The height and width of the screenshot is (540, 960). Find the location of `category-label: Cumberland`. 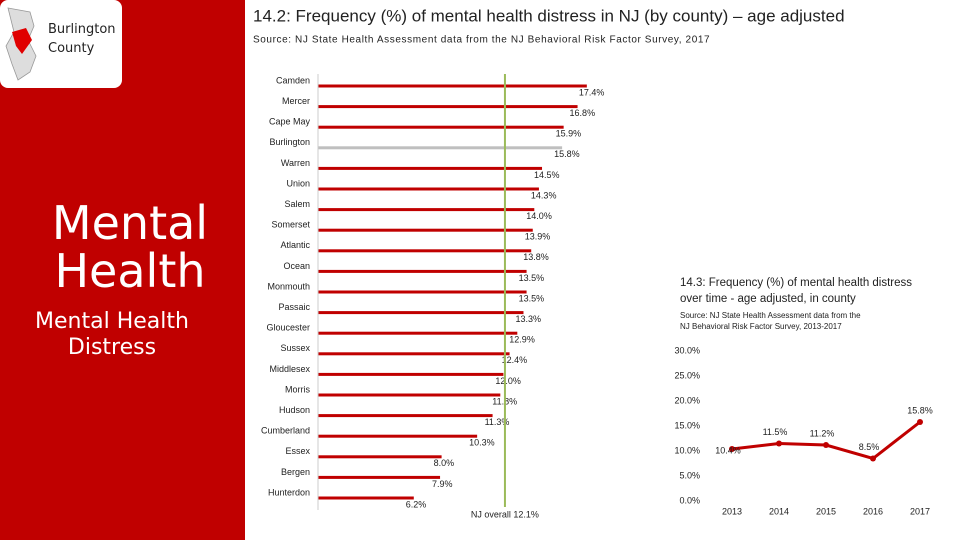

category-label: Cumberland is located at coordinates (285, 431).